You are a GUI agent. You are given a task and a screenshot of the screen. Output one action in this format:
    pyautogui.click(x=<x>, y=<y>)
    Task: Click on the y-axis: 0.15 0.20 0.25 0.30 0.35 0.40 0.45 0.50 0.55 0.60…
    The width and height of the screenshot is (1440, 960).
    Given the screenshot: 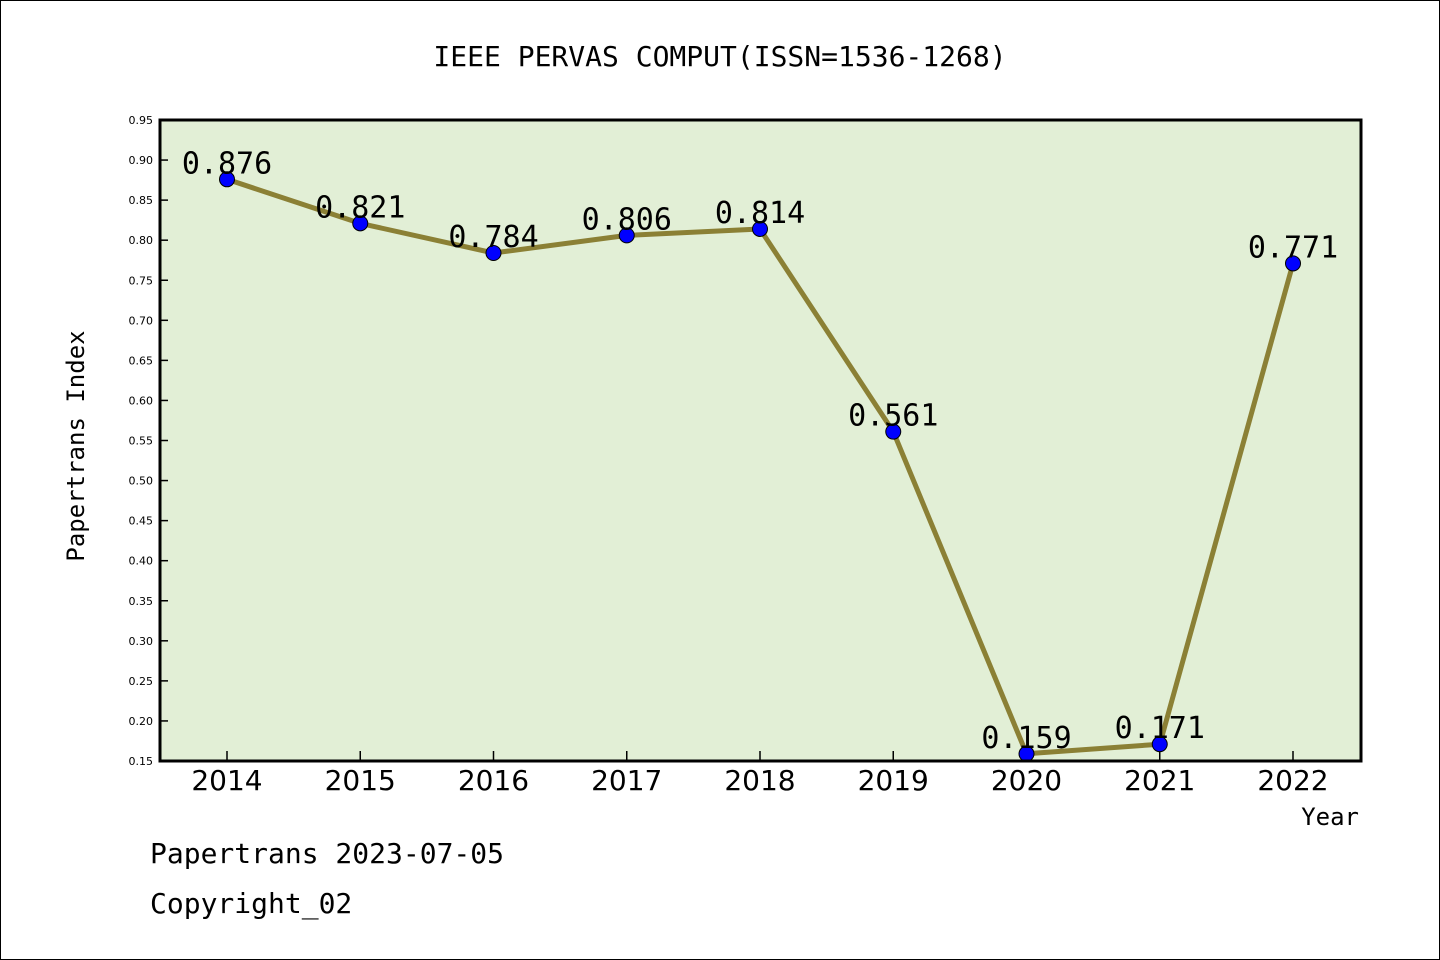 What is the action you would take?
    pyautogui.click(x=148, y=441)
    